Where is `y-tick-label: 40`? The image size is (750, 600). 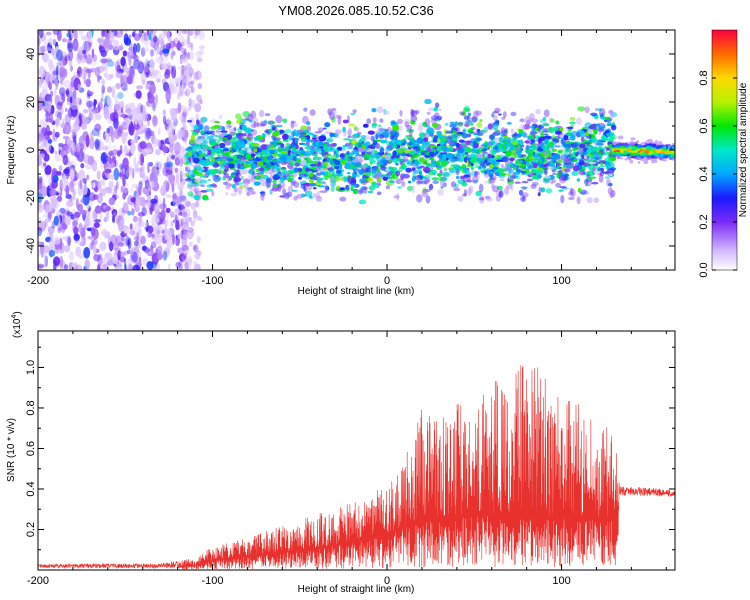
y-tick-label: 40 is located at coordinates (31, 54).